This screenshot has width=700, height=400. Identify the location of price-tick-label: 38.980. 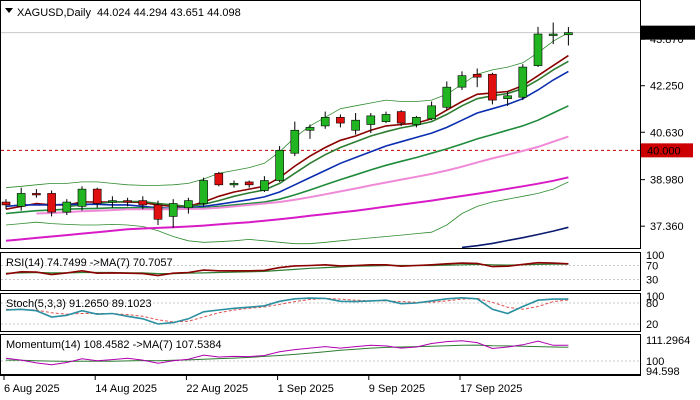
(667, 181).